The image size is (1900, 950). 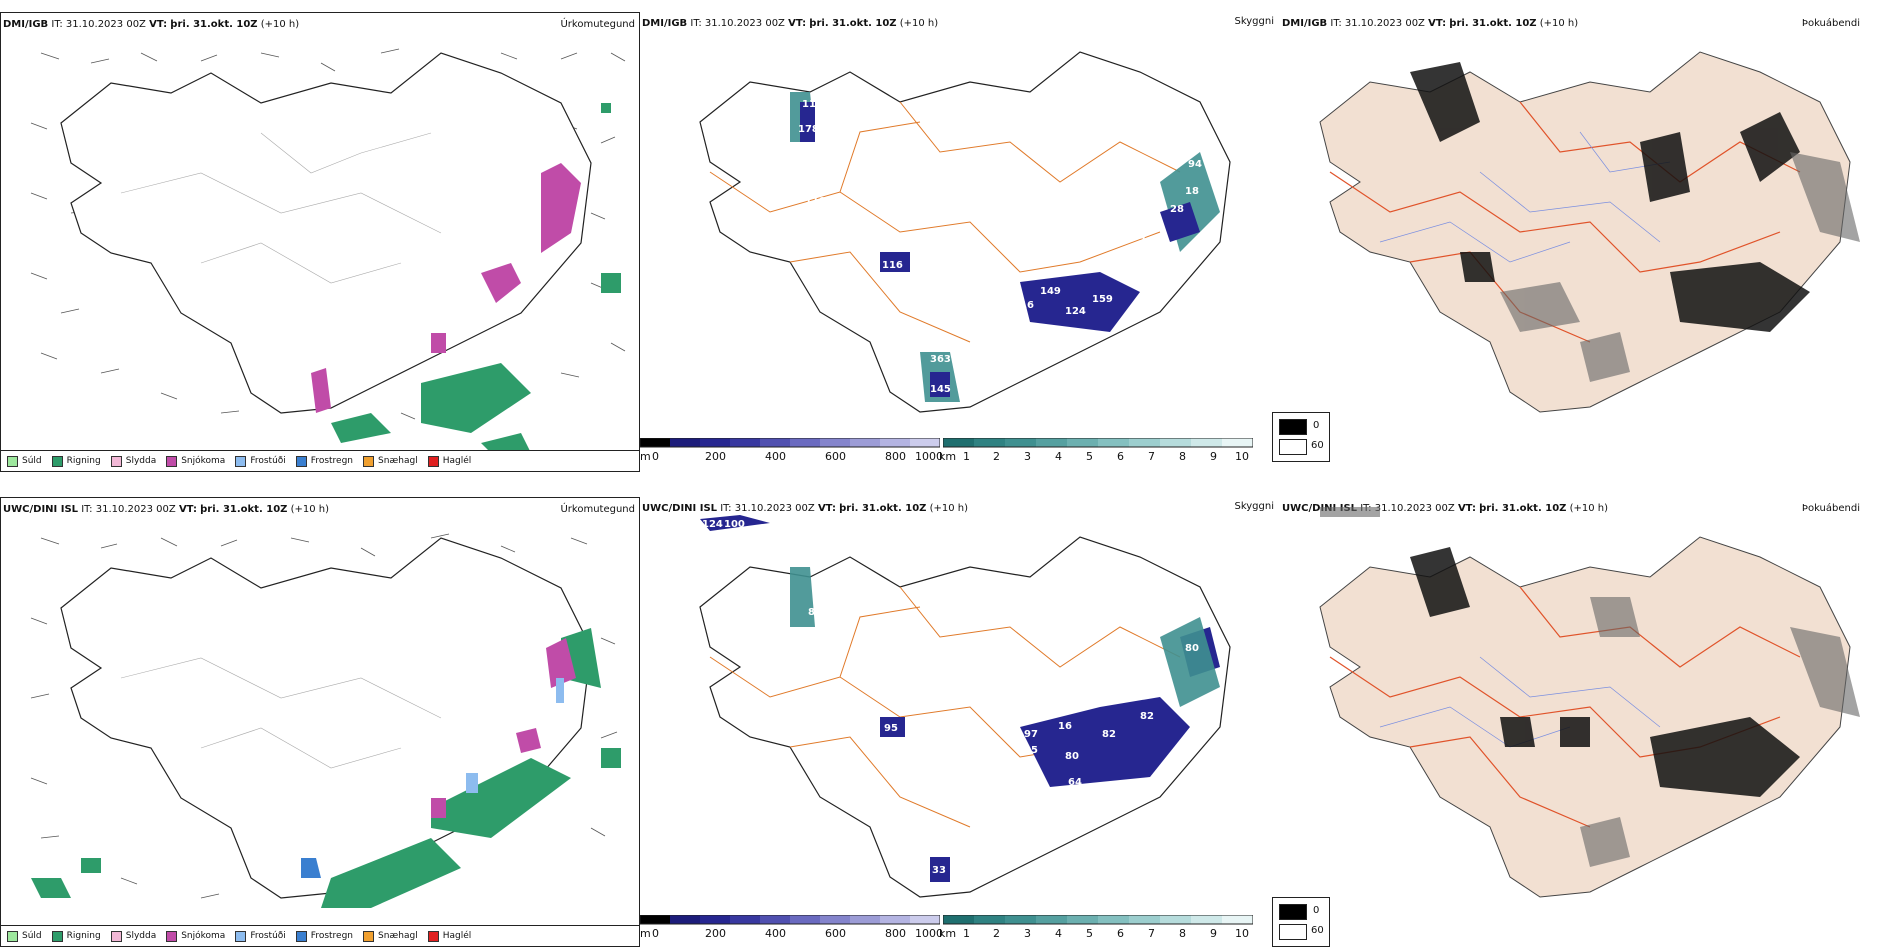 I want to click on sky-label: 94, so click(x=1195, y=164).